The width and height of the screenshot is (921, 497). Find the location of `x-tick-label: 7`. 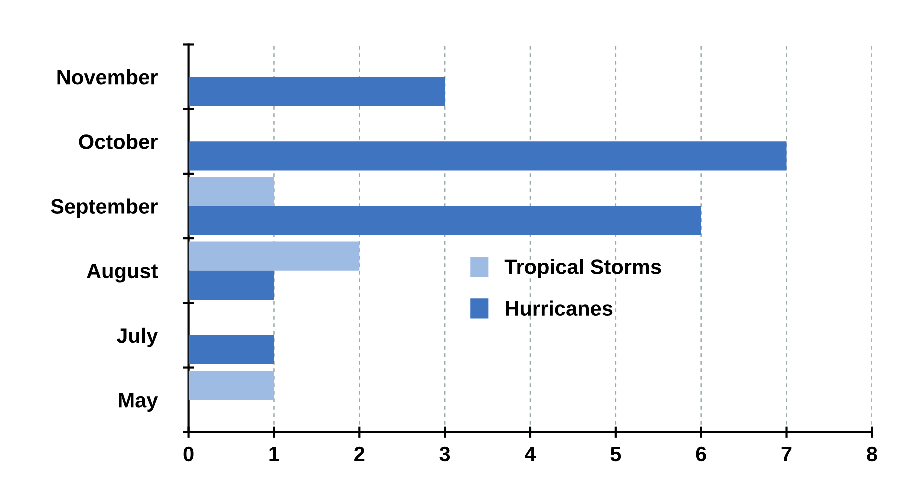

x-tick-label: 7 is located at coordinates (787, 454).